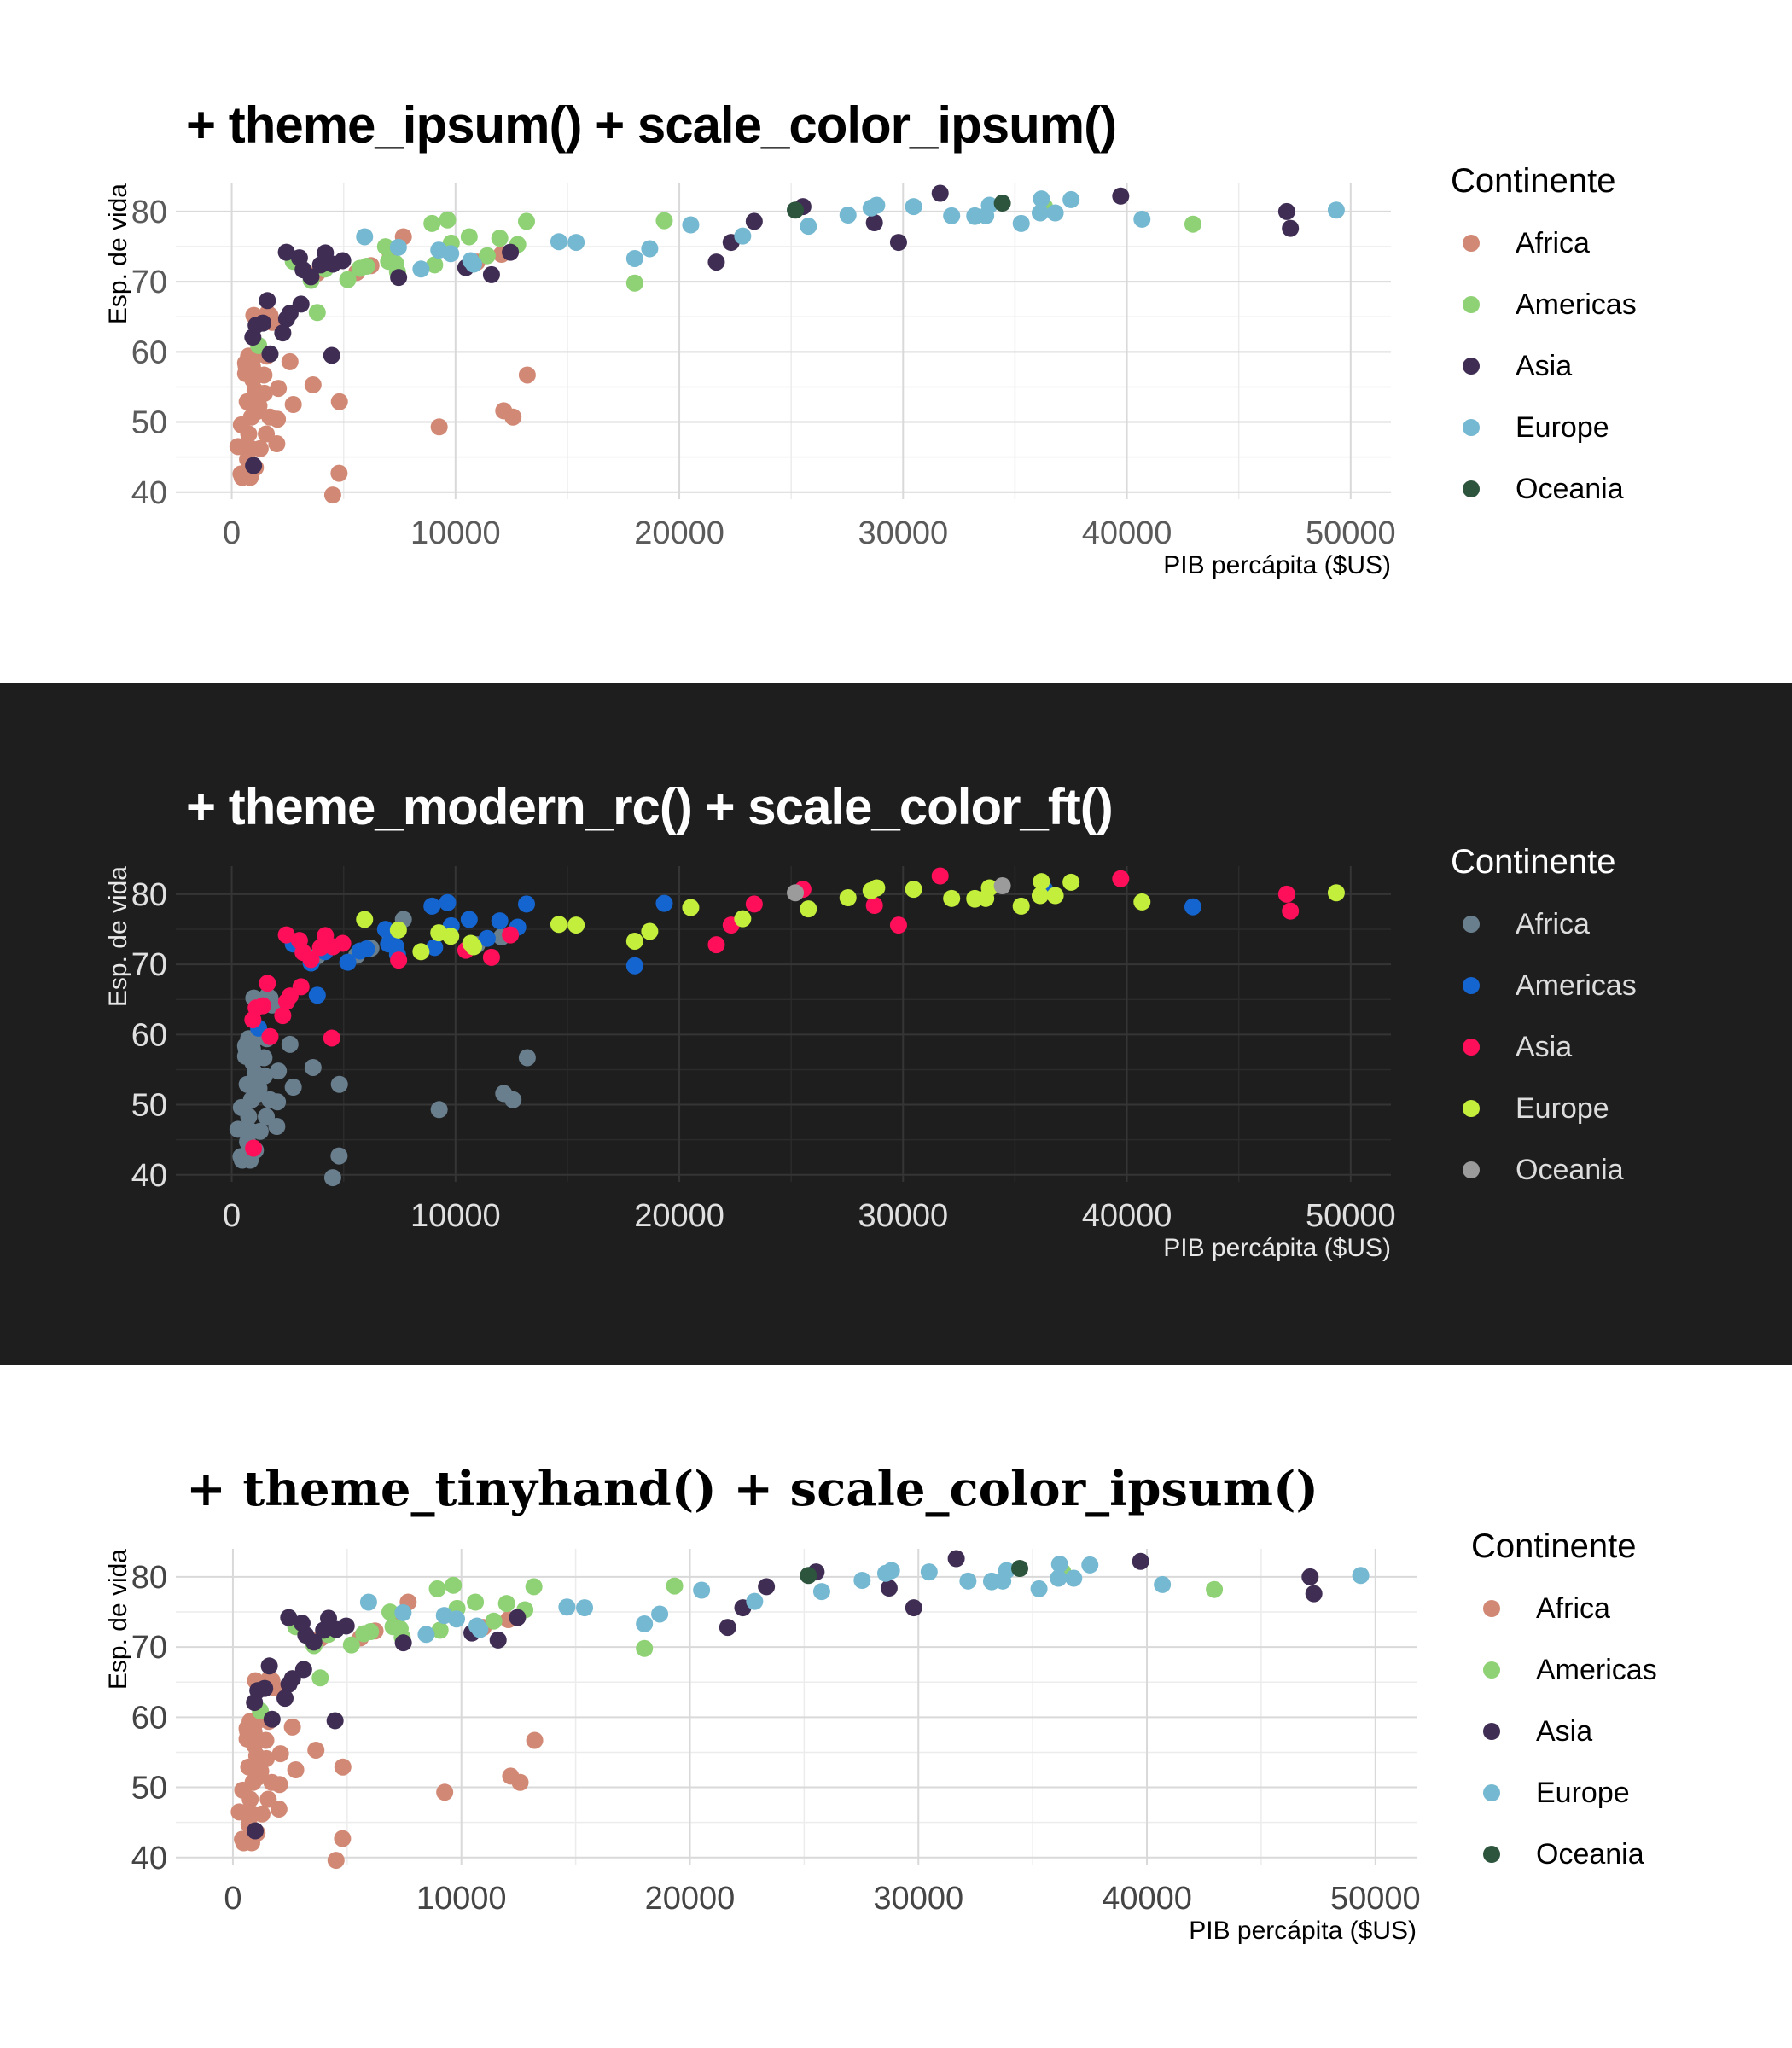  Describe the element at coordinates (679, 533) in the screenshot. I see `x-tick-label: 20000` at that location.